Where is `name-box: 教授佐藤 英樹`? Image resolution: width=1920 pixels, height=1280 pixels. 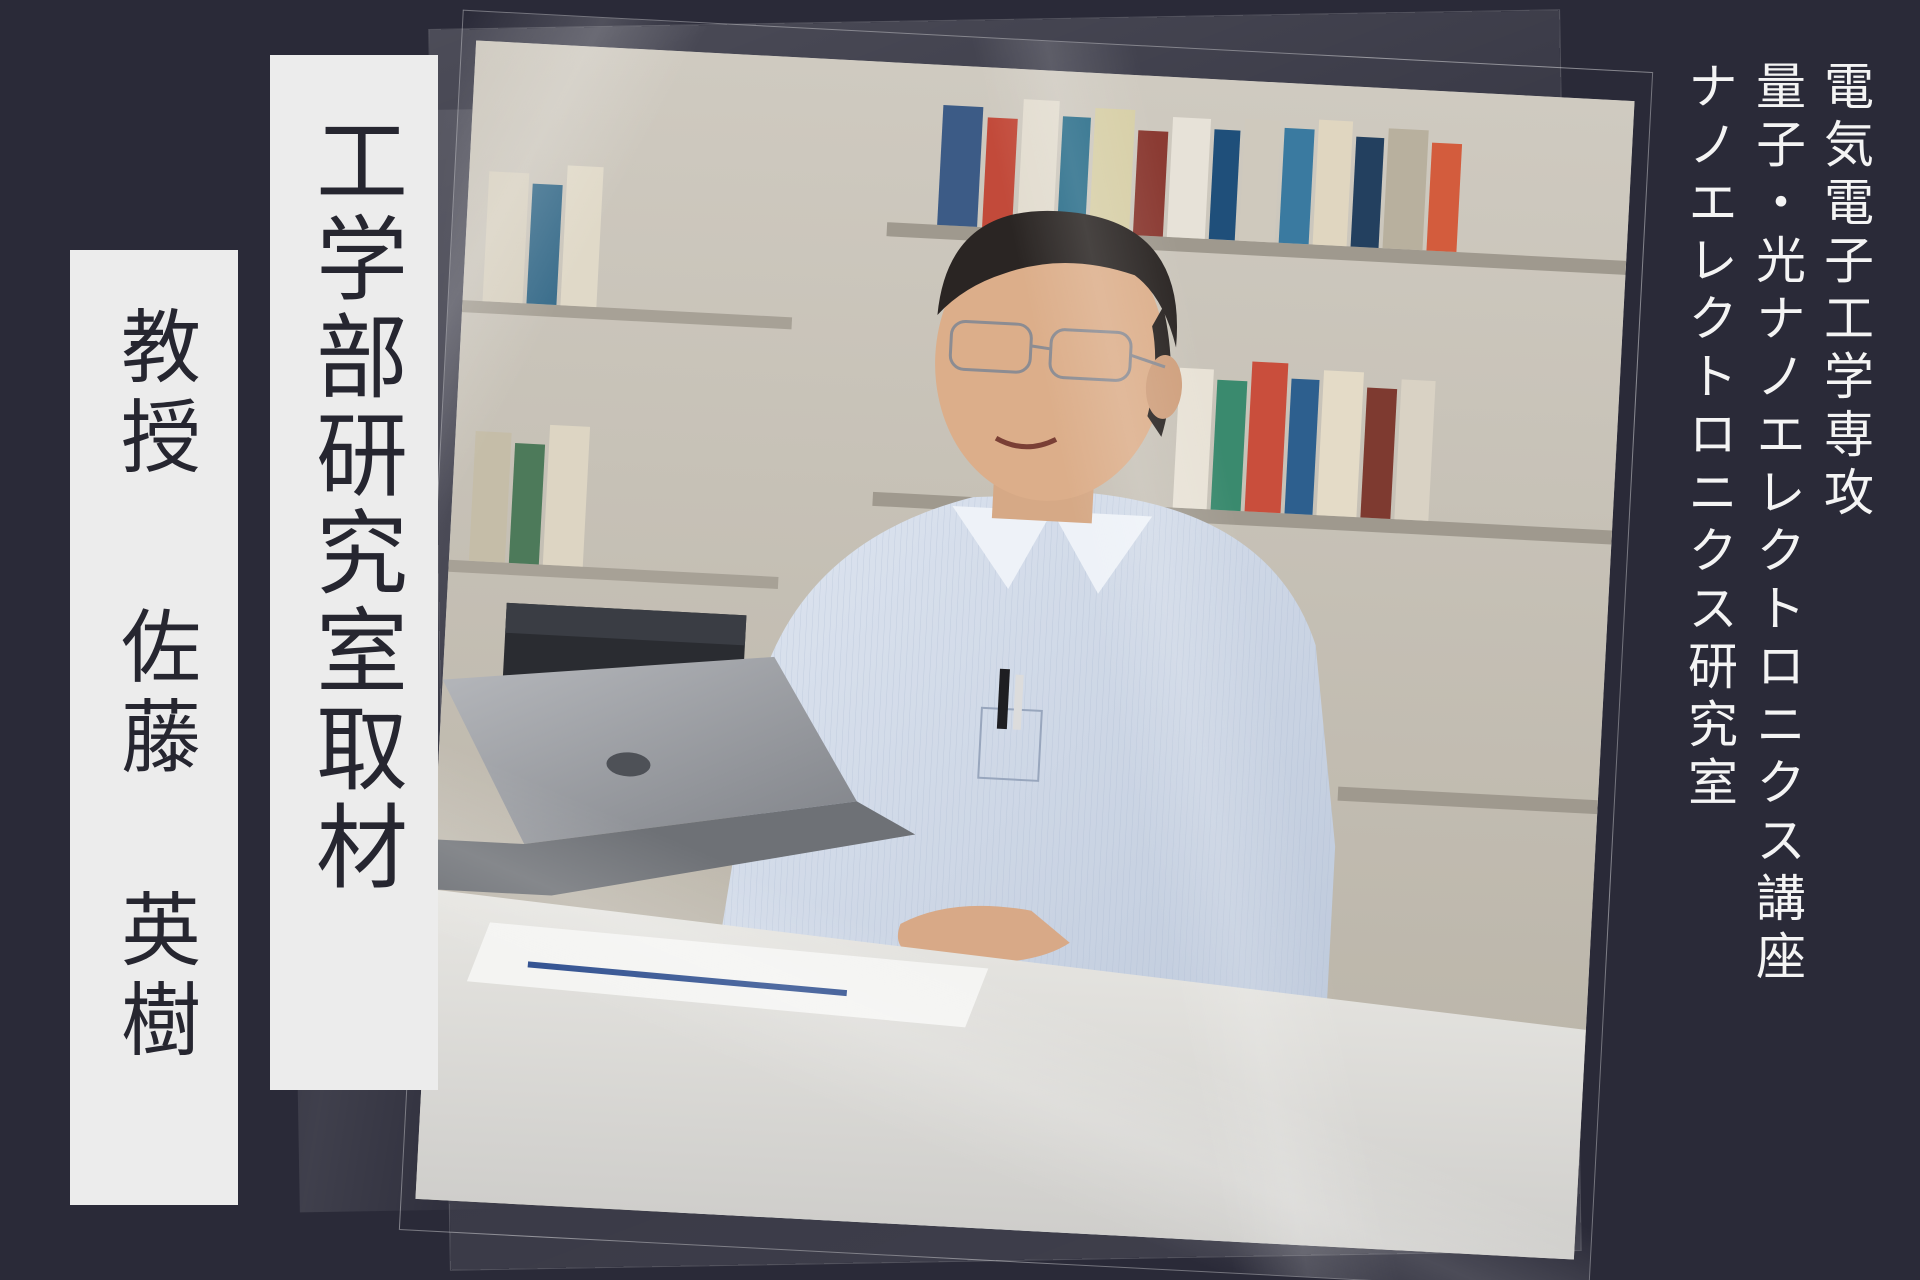 name-box: 教授佐藤 英樹 is located at coordinates (154, 727).